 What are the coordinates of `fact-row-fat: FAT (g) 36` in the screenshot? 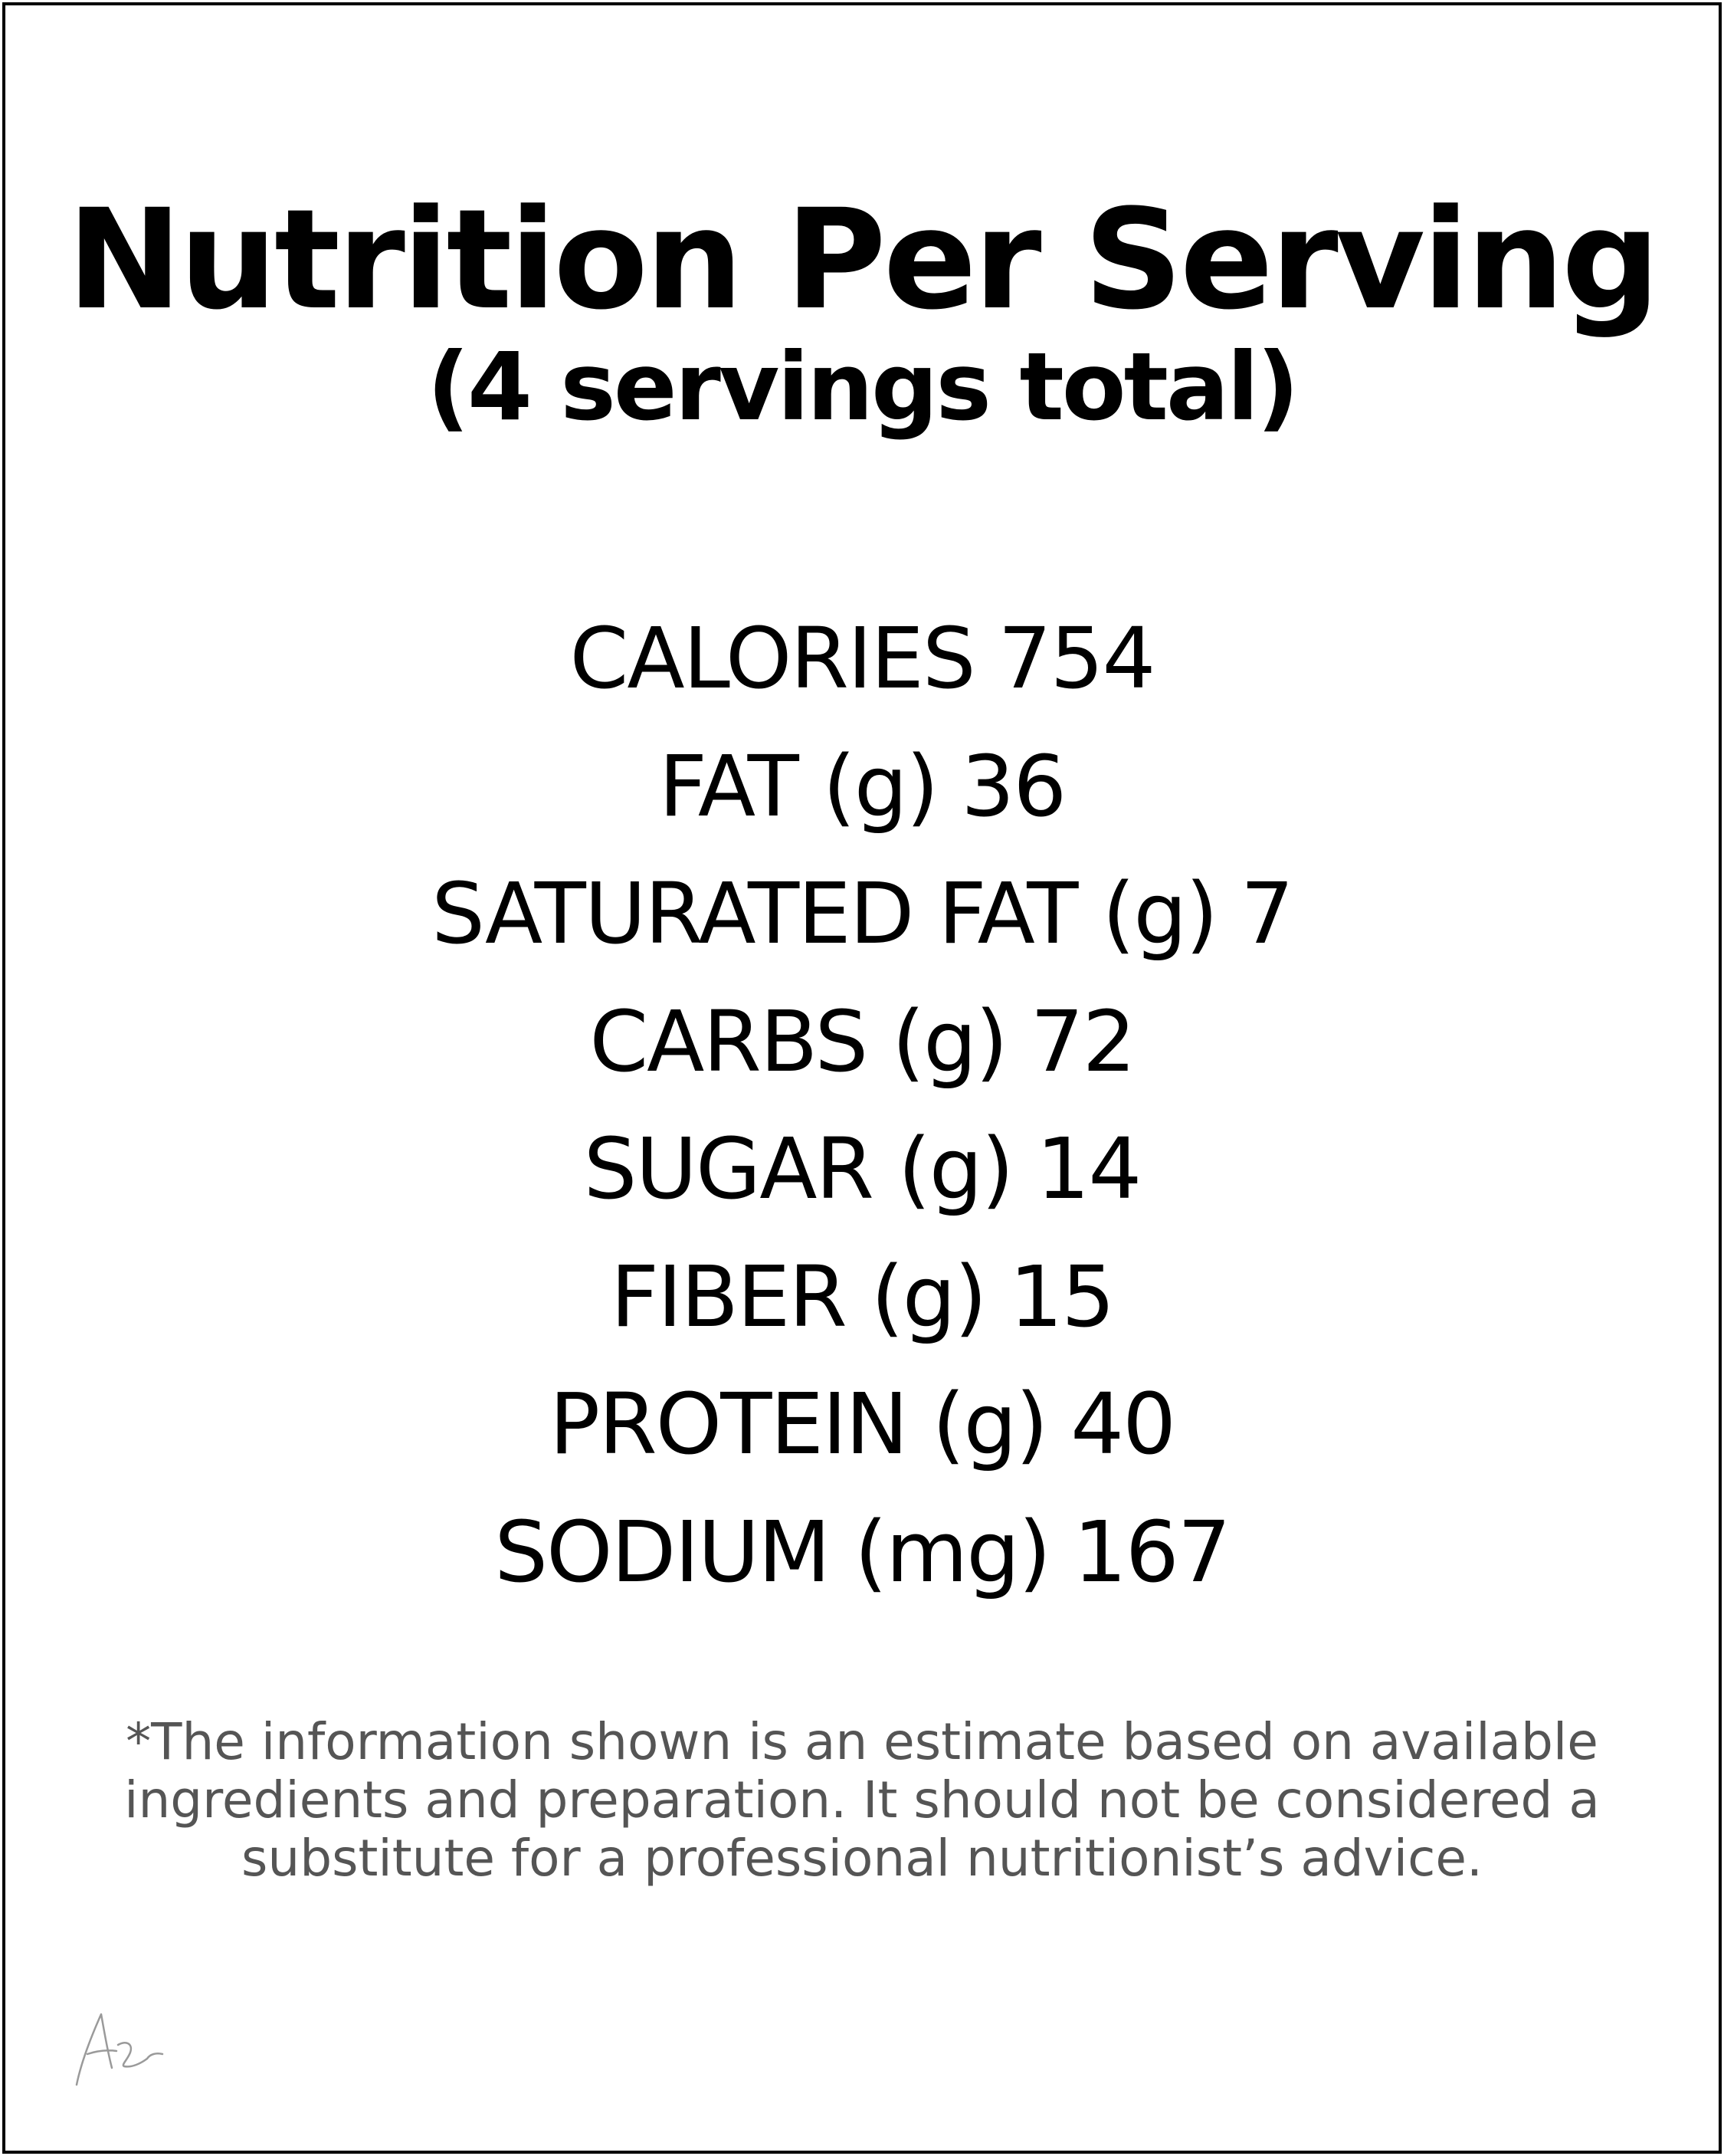 It's located at (862, 787).